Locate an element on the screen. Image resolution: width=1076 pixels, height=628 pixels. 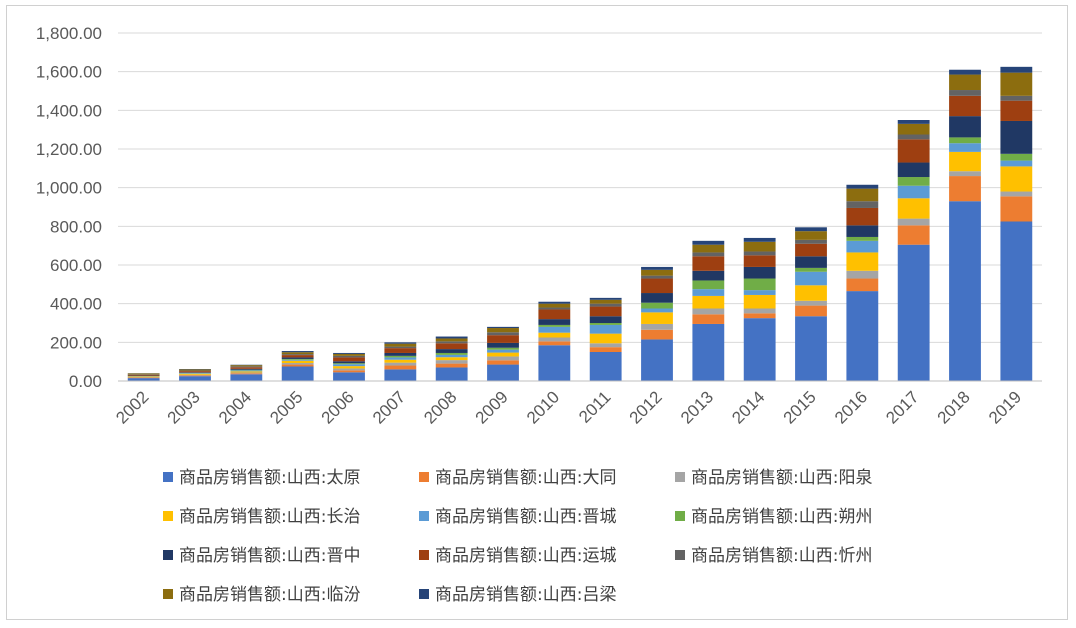
bar-stack-2018 is located at coordinates (965, 225).